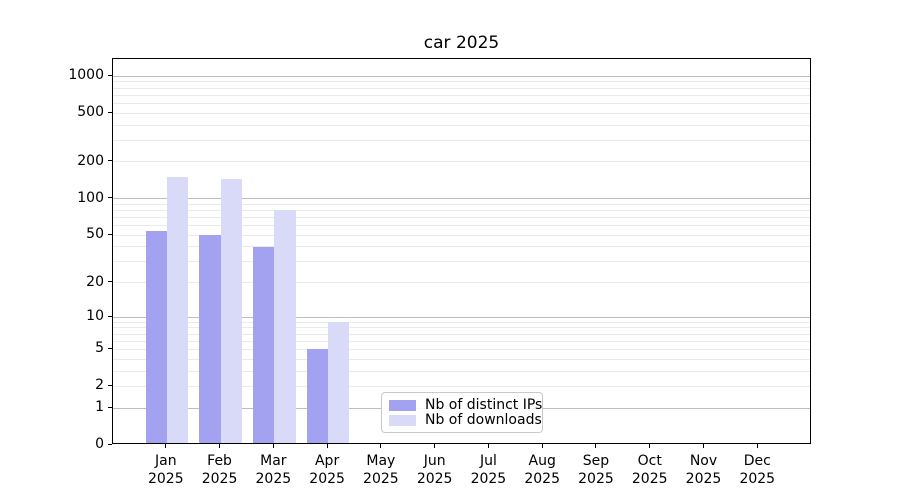  Describe the element at coordinates (99, 348) in the screenshot. I see `y-tick-label-5: 5` at that location.